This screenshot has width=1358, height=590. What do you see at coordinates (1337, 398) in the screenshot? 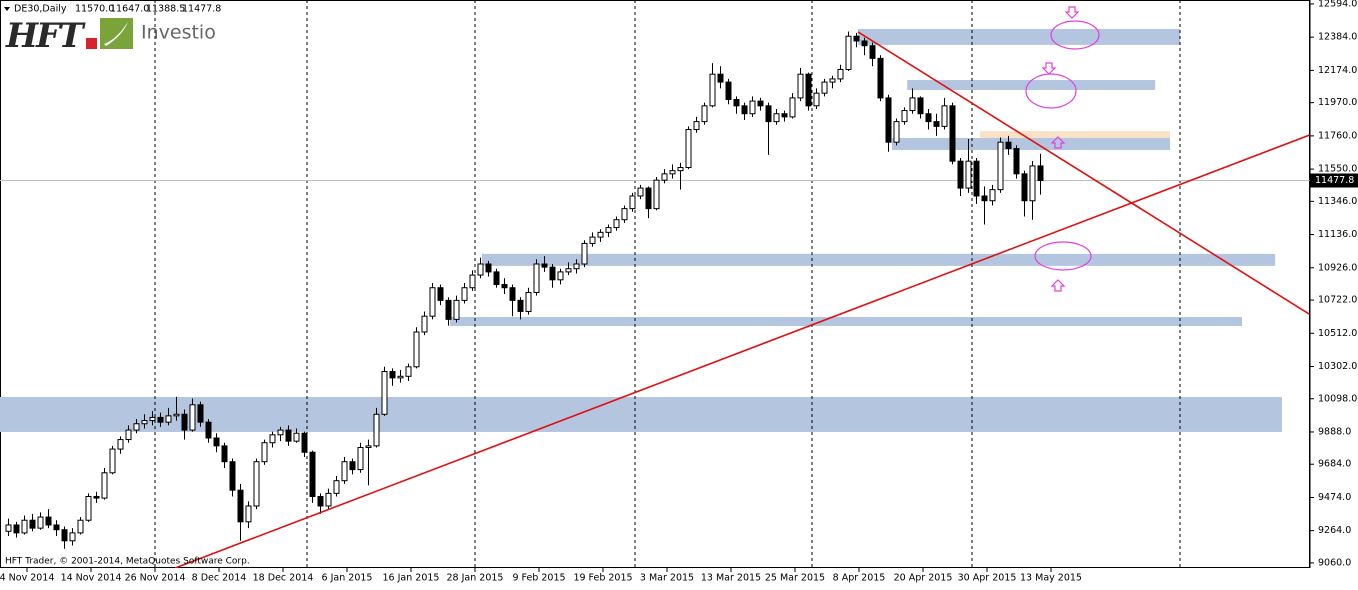
I see `y-tick-label: 10098.0` at bounding box center [1337, 398].